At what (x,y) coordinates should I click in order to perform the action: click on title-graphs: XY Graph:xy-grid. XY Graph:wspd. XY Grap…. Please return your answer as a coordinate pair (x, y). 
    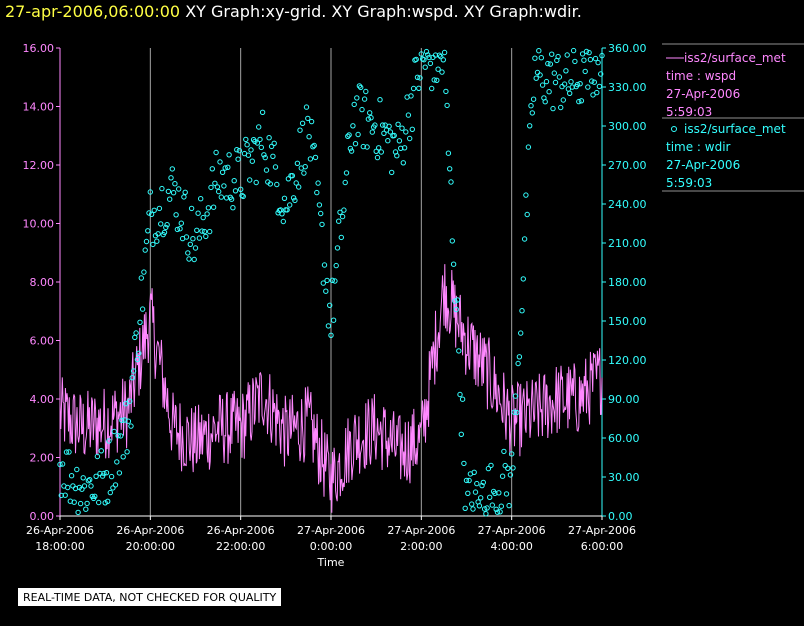
    Looking at the image, I should click on (383, 11).